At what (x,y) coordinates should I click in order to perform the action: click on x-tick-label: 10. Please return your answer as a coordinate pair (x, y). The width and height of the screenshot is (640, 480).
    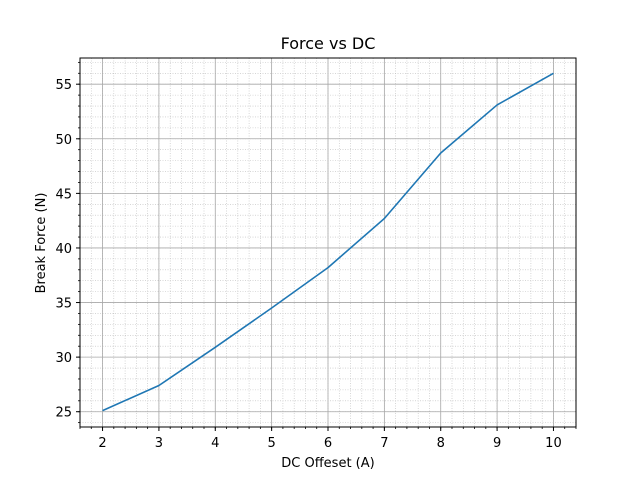
    Looking at the image, I should click on (553, 443).